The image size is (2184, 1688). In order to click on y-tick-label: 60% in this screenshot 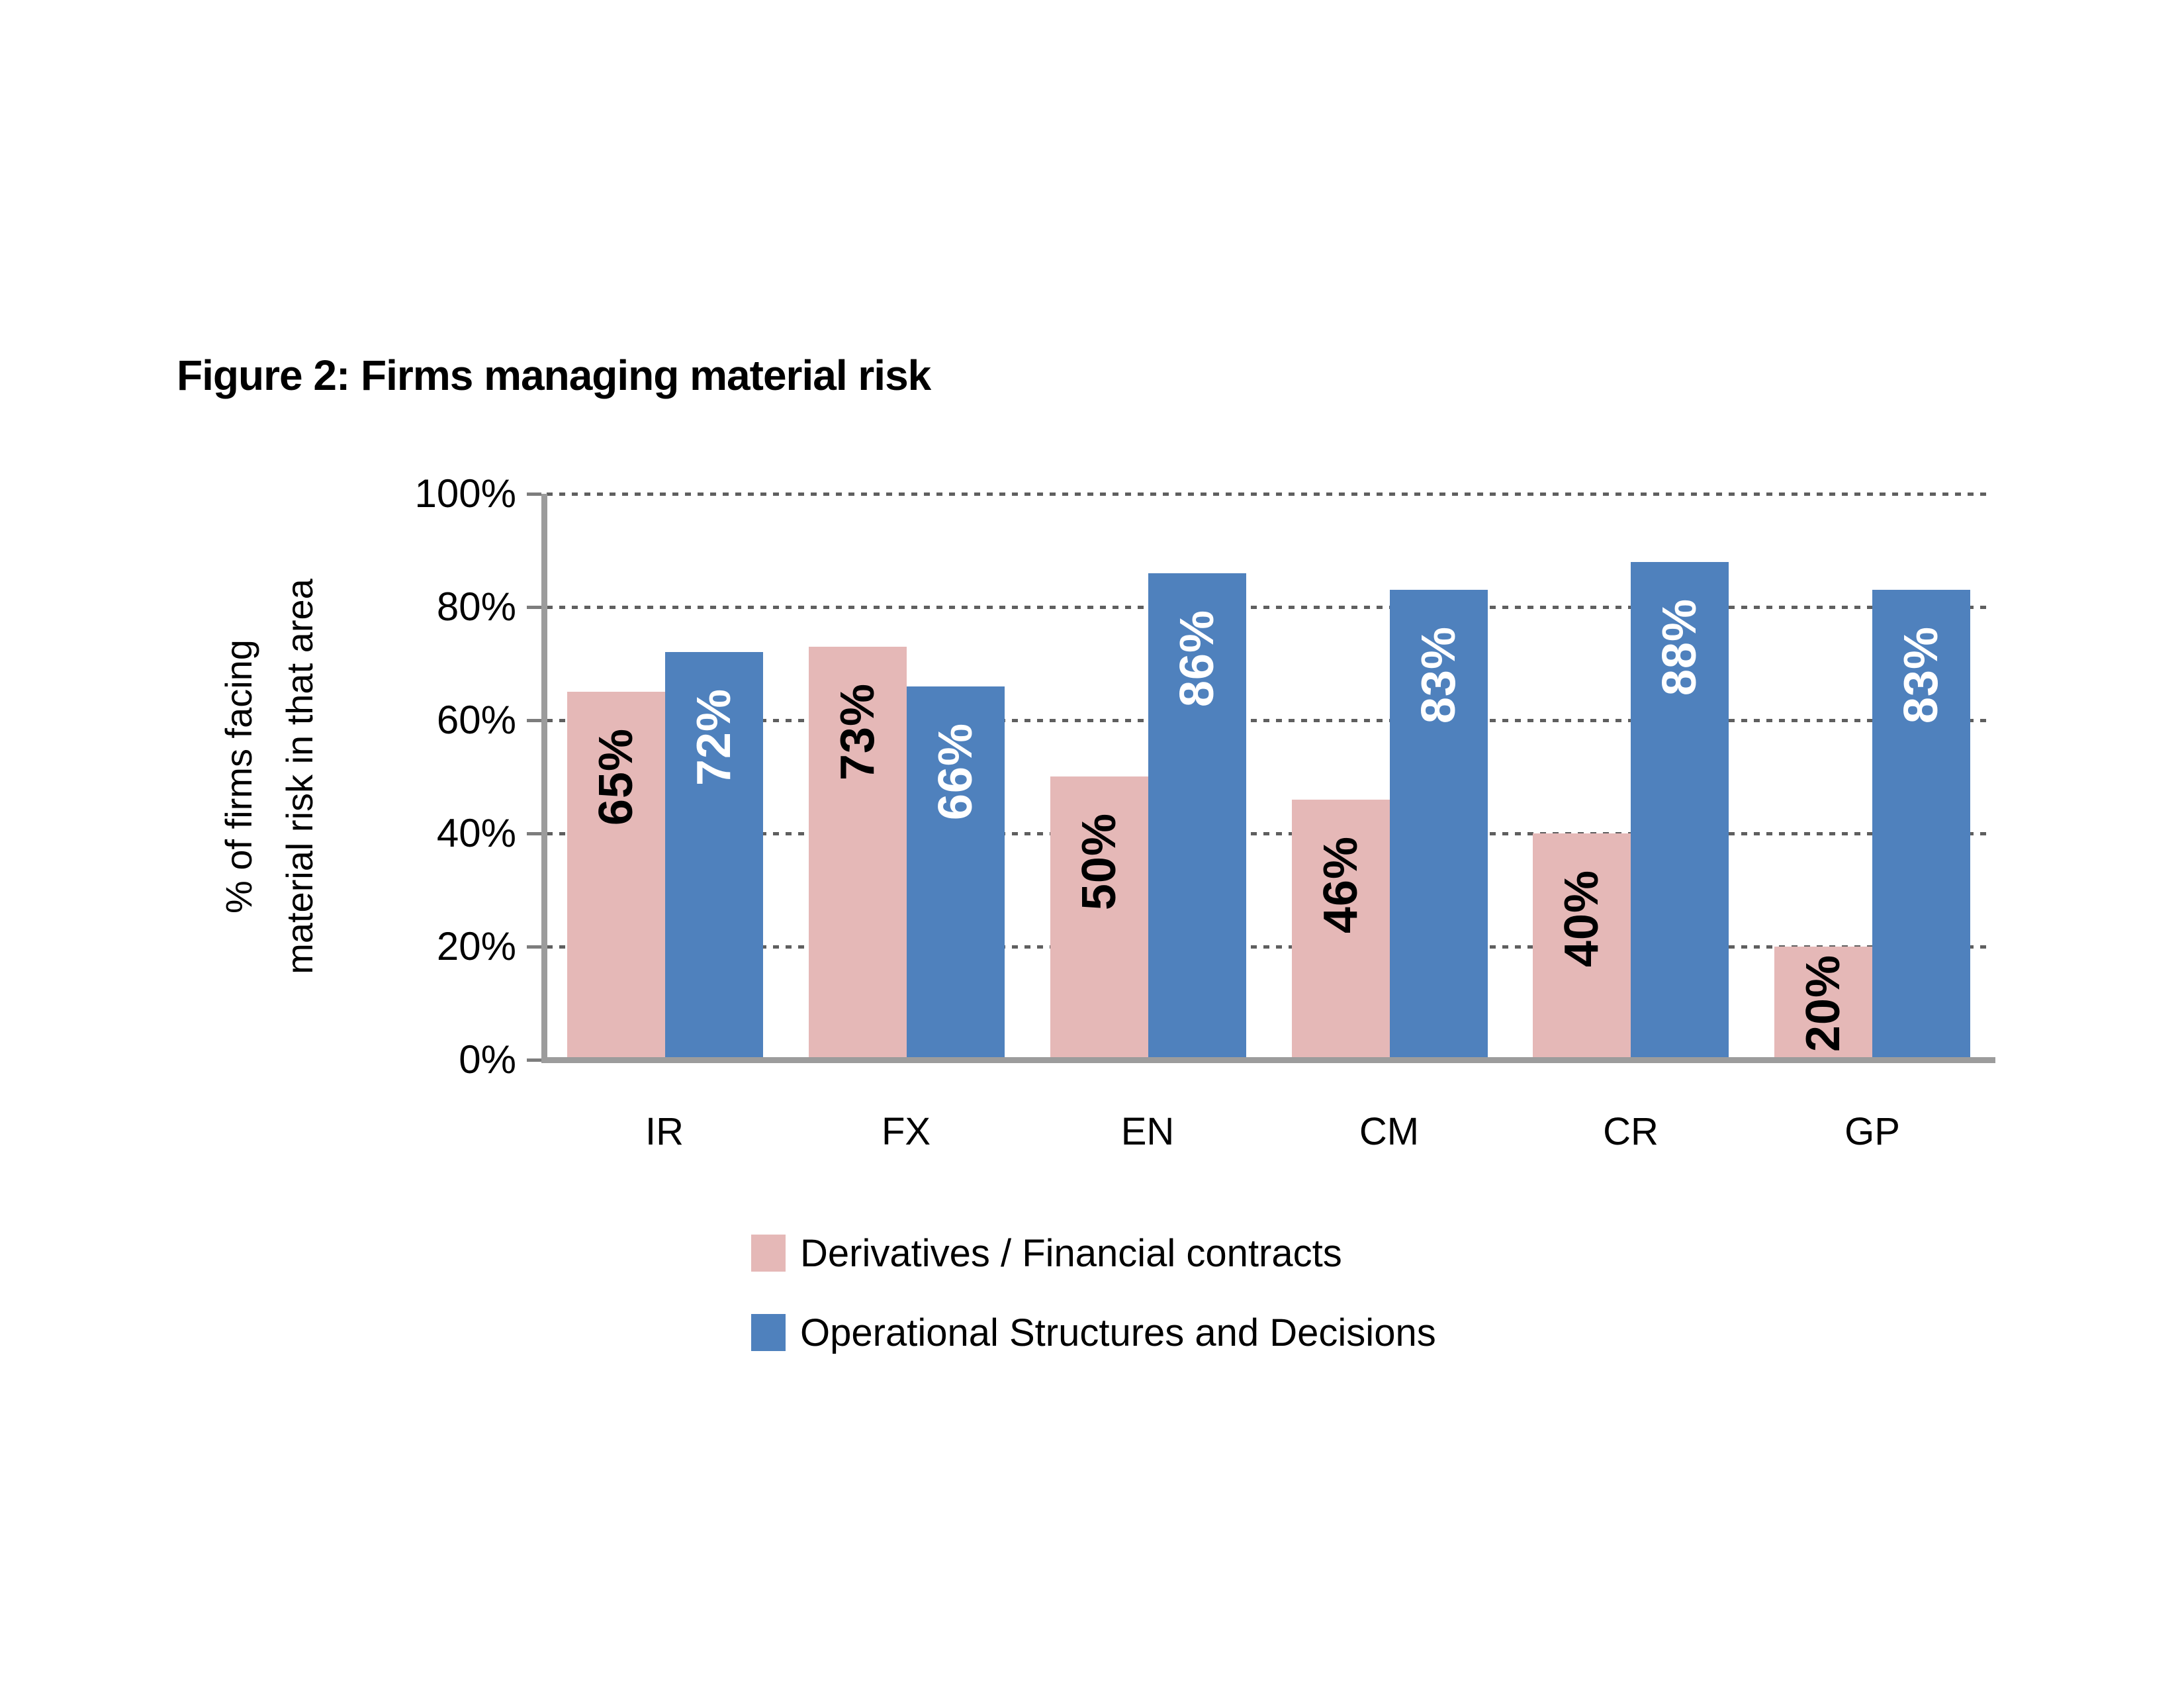, I will do `click(476, 720)`.